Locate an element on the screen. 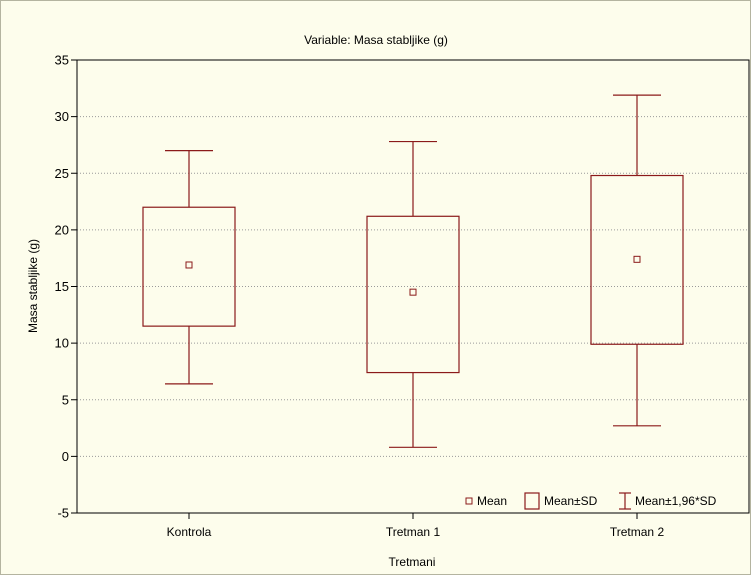 The height and width of the screenshot is (576, 751). y-tick-label: 10 is located at coordinates (62, 343).